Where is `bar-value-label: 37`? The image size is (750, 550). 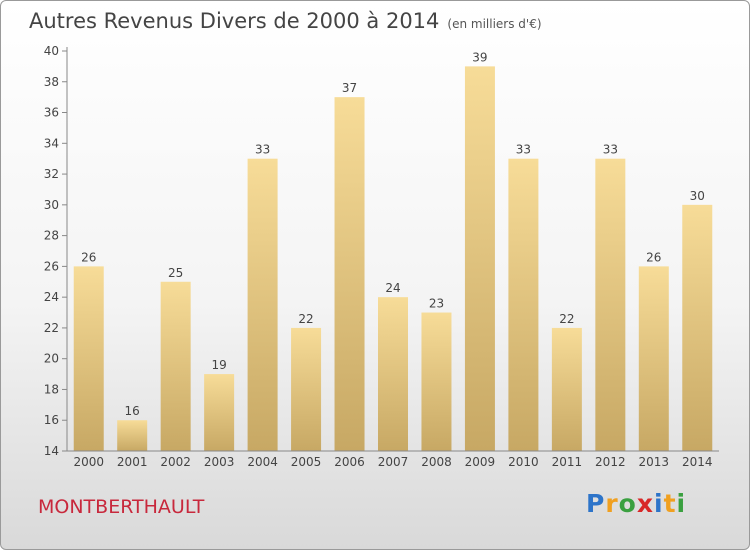 bar-value-label: 37 is located at coordinates (349, 88).